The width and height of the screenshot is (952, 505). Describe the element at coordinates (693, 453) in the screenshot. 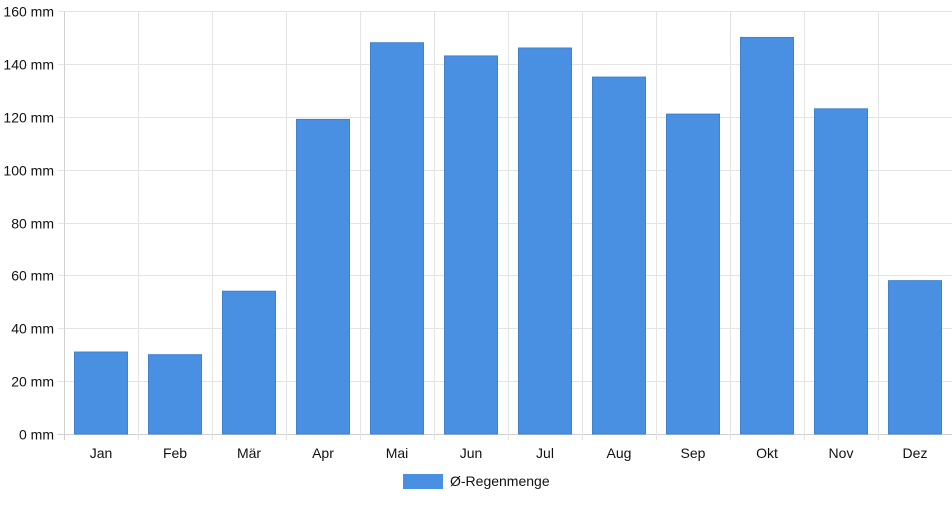

I see `x-tick-label: Sep` at that location.